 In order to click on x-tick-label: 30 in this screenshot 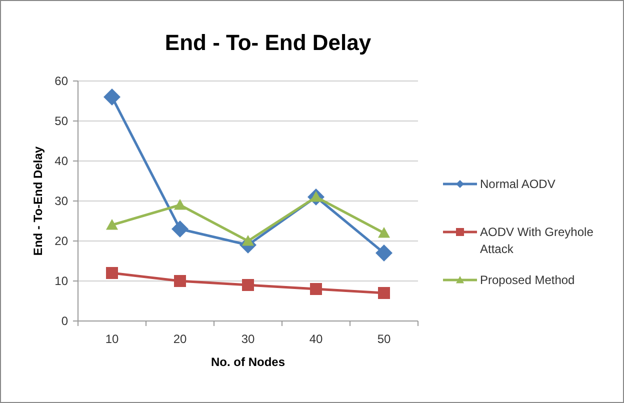, I will do `click(248, 339)`.